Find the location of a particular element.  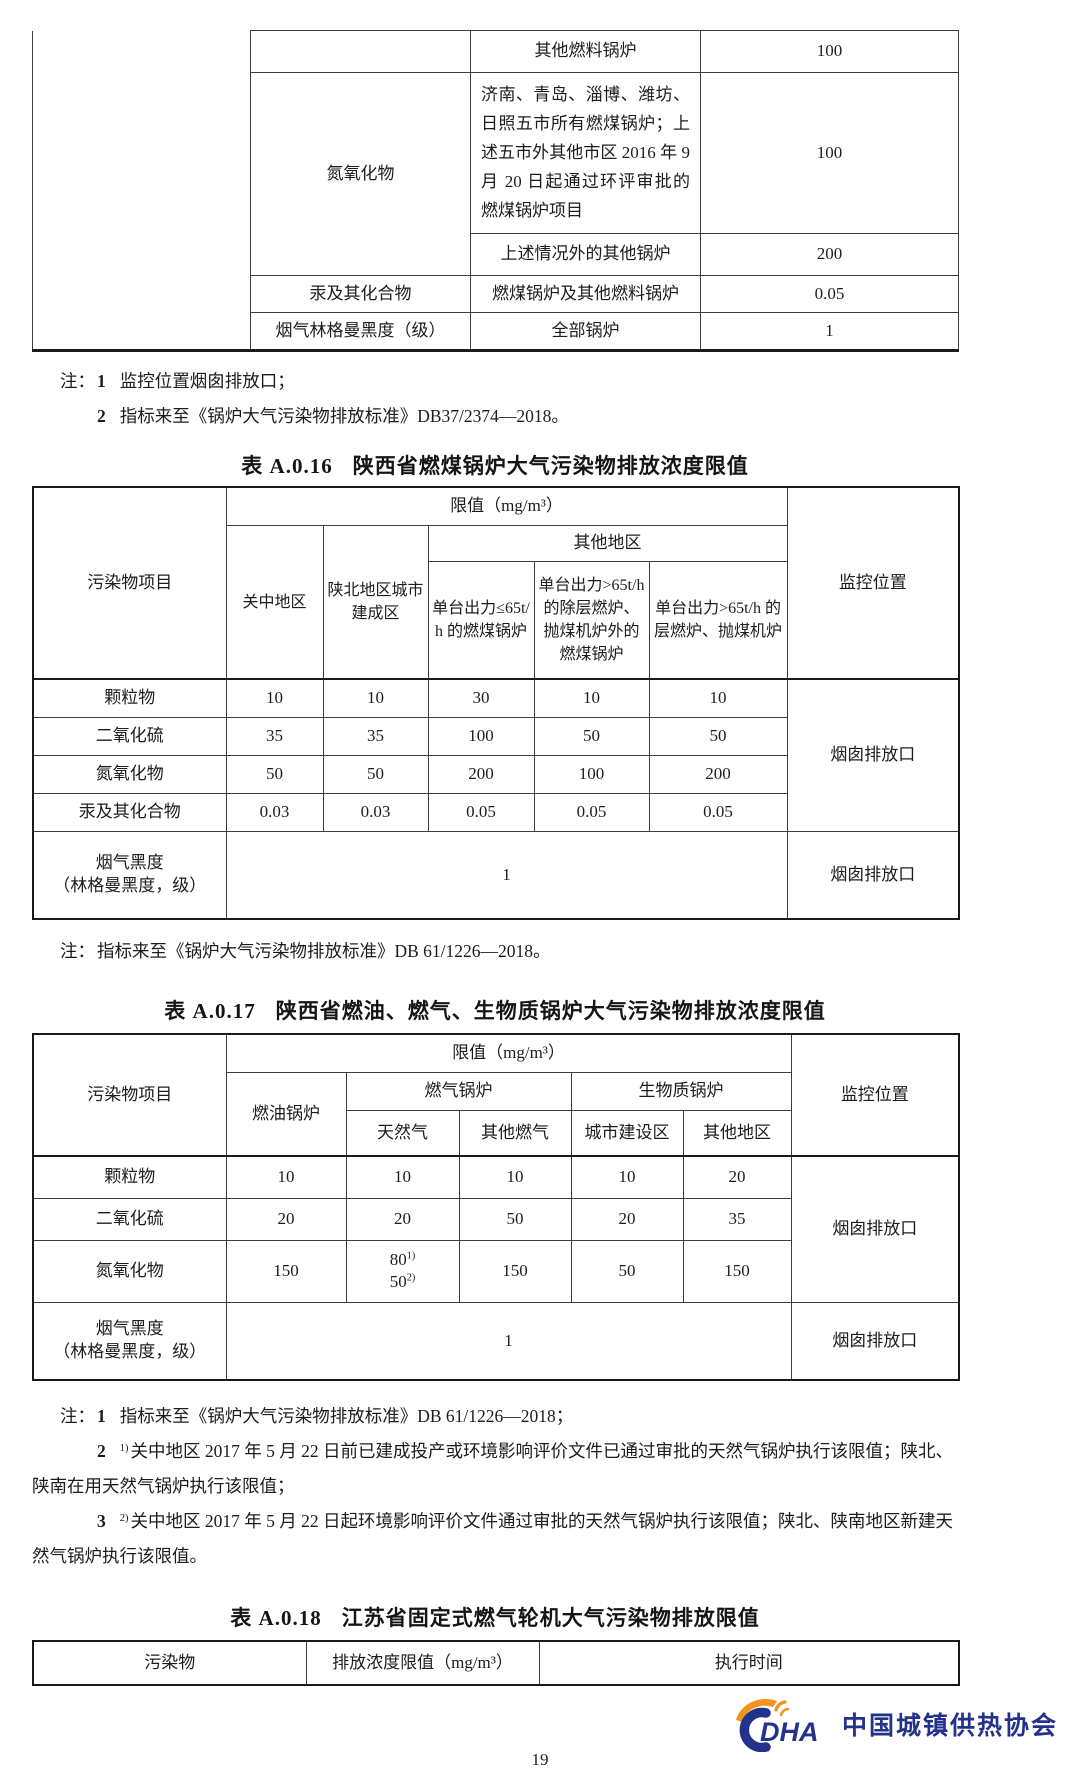

table-a017-title-text: 陕西省燃油、燃气、生物质锅炉大气污染物排放浓度限值 is located at coordinates (550, 1011).